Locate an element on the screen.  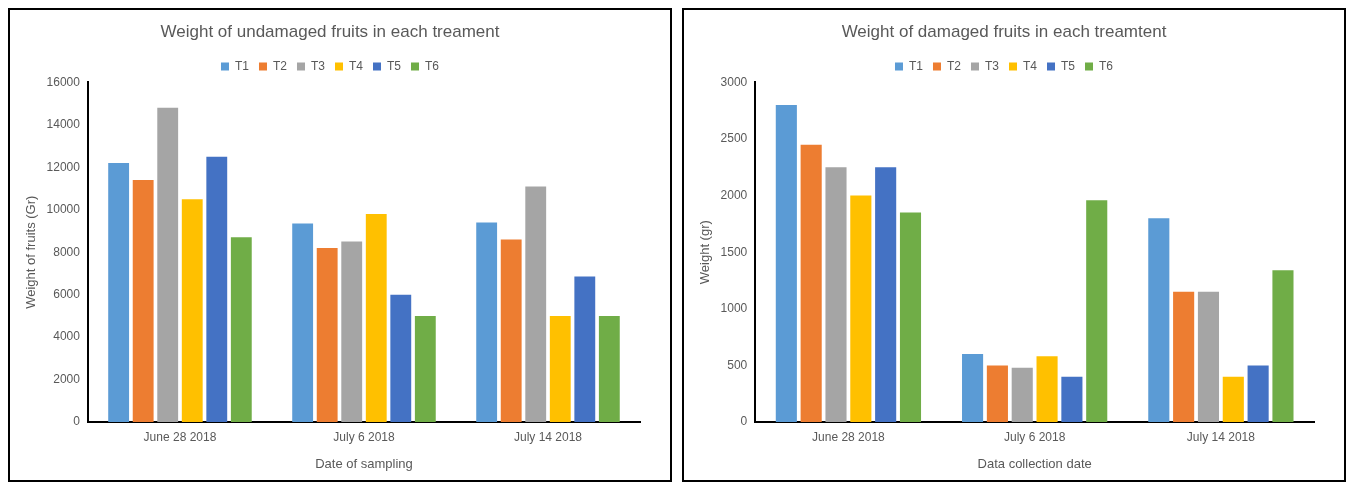
y-tick-label: 2500 is located at coordinates (734, 138).